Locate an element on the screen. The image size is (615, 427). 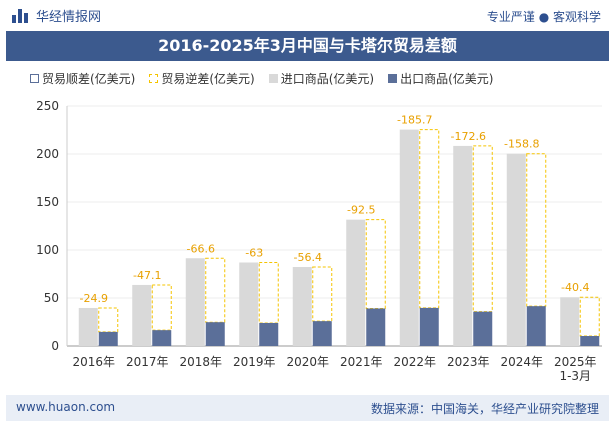
deficit-label-3: -63 is located at coordinates (254, 252).